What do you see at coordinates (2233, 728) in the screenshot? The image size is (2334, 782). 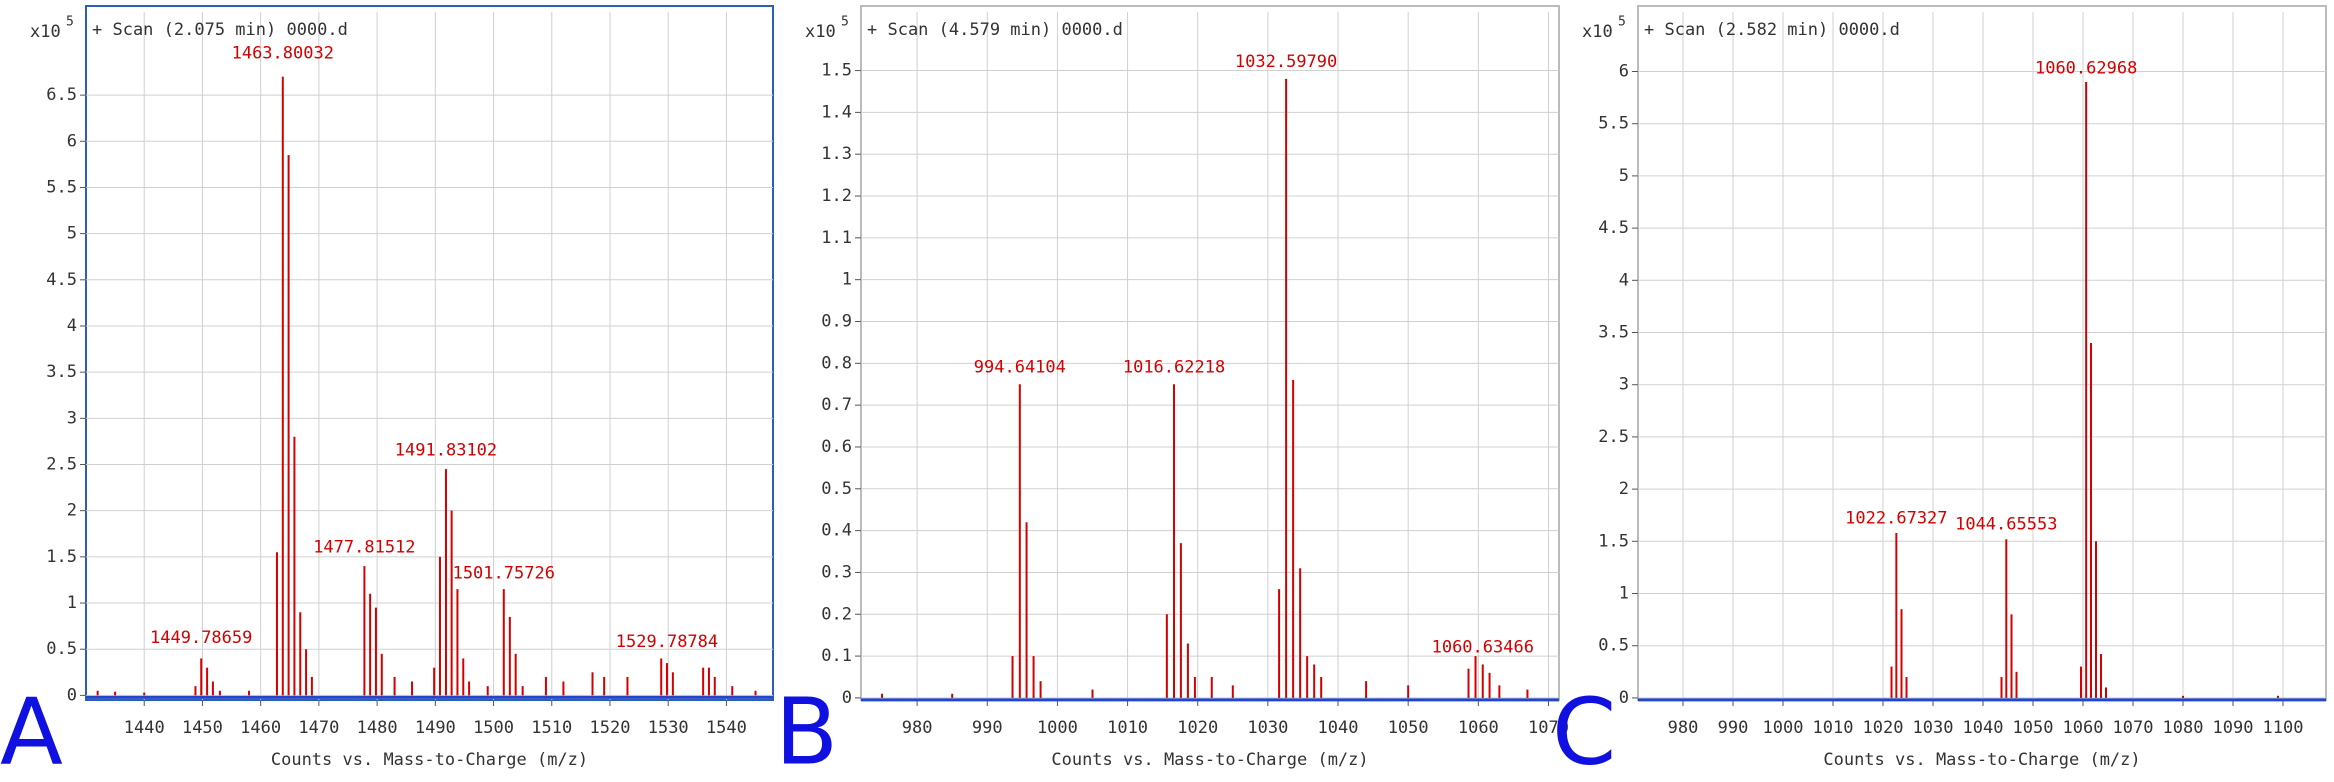 I see `x-tick-label: 1090` at bounding box center [2233, 728].